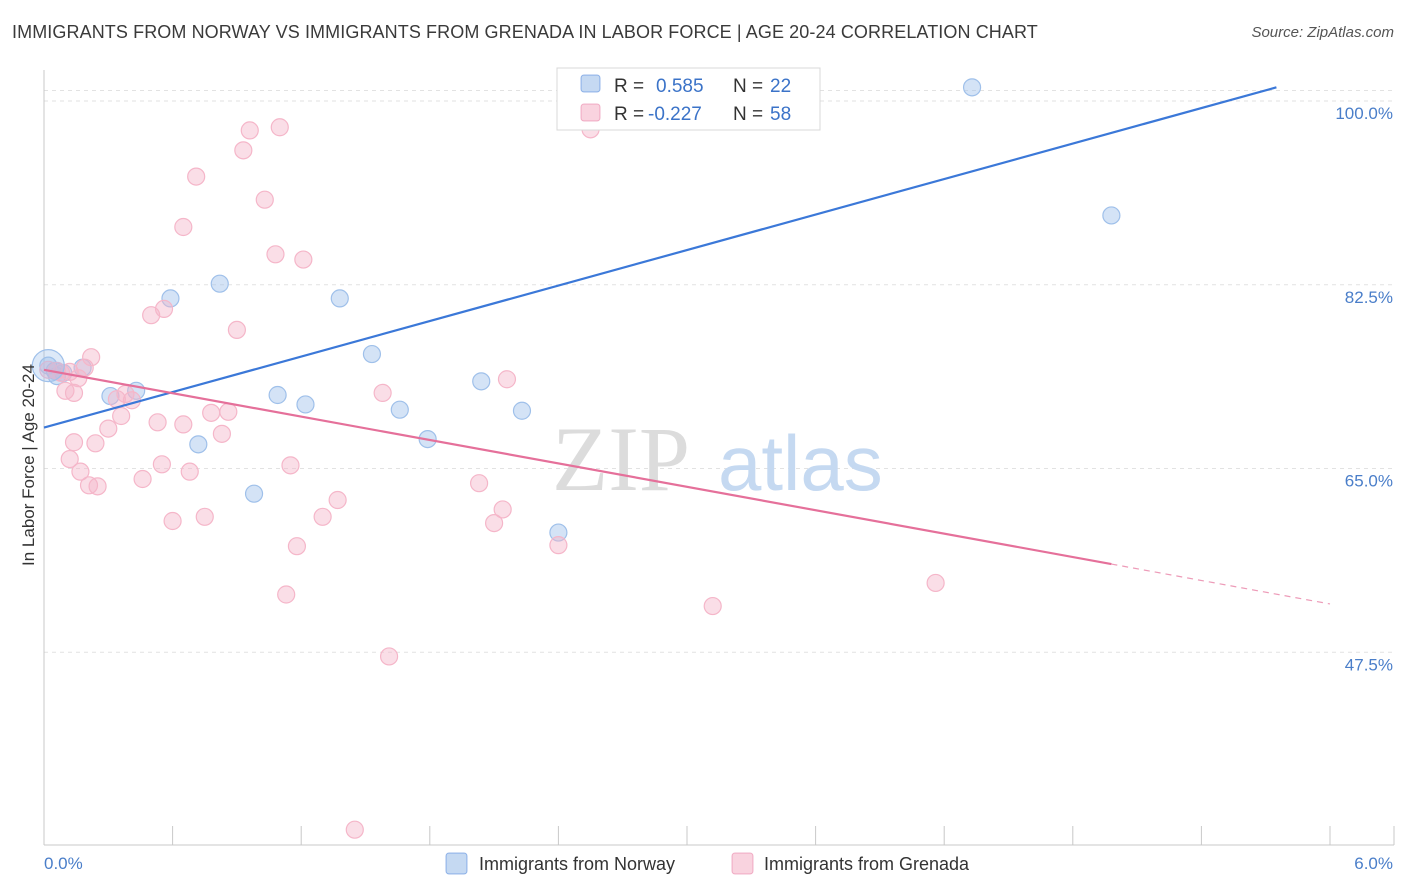 The height and width of the screenshot is (892, 1406). What do you see at coordinates (577, 864) in the screenshot?
I see `bottom-legend-label-norway: Immigrants from Norway` at bounding box center [577, 864].